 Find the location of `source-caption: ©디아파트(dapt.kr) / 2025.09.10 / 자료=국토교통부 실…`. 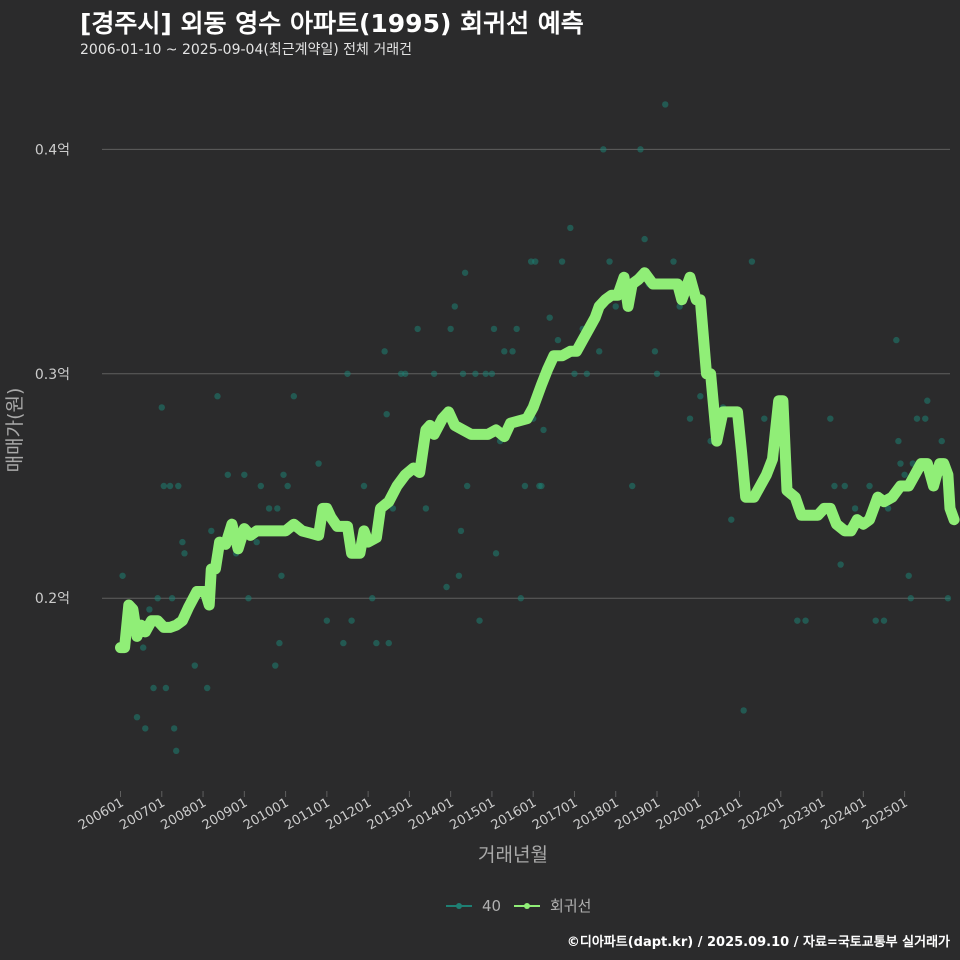

source-caption: ©디아파트(dapt.kr) / 2025.09.10 / 자료=국토교통부 실… is located at coordinates (758, 942).